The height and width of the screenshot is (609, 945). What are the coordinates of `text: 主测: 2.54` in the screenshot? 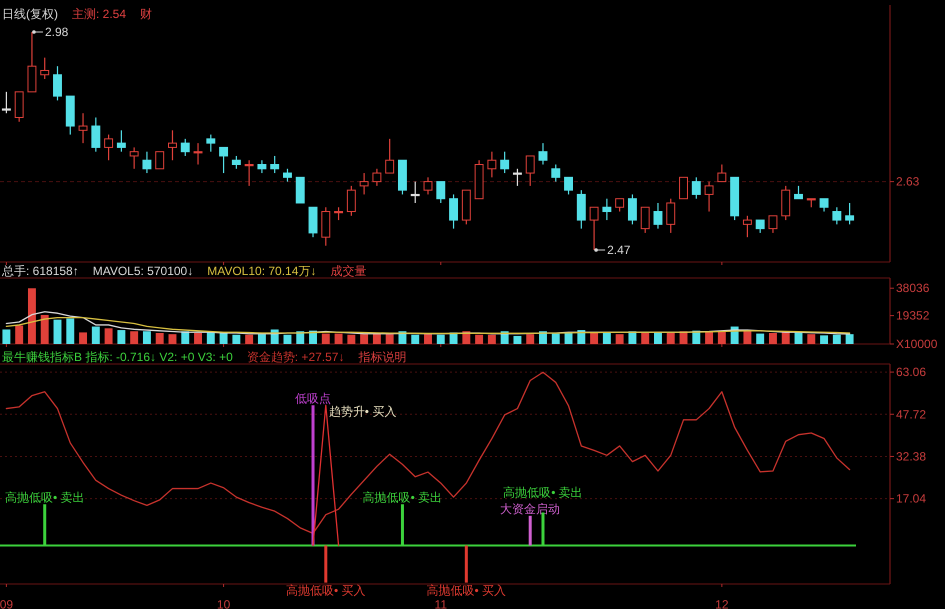 It's located at (99, 14).